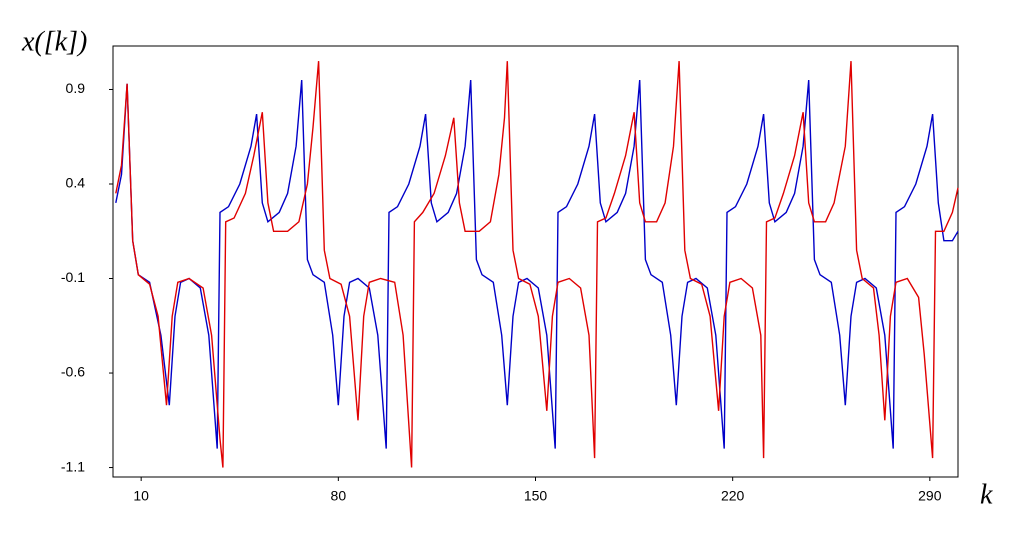 This screenshot has height=554, width=1032. I want to click on y-tick-label: 0.4, so click(76, 183).